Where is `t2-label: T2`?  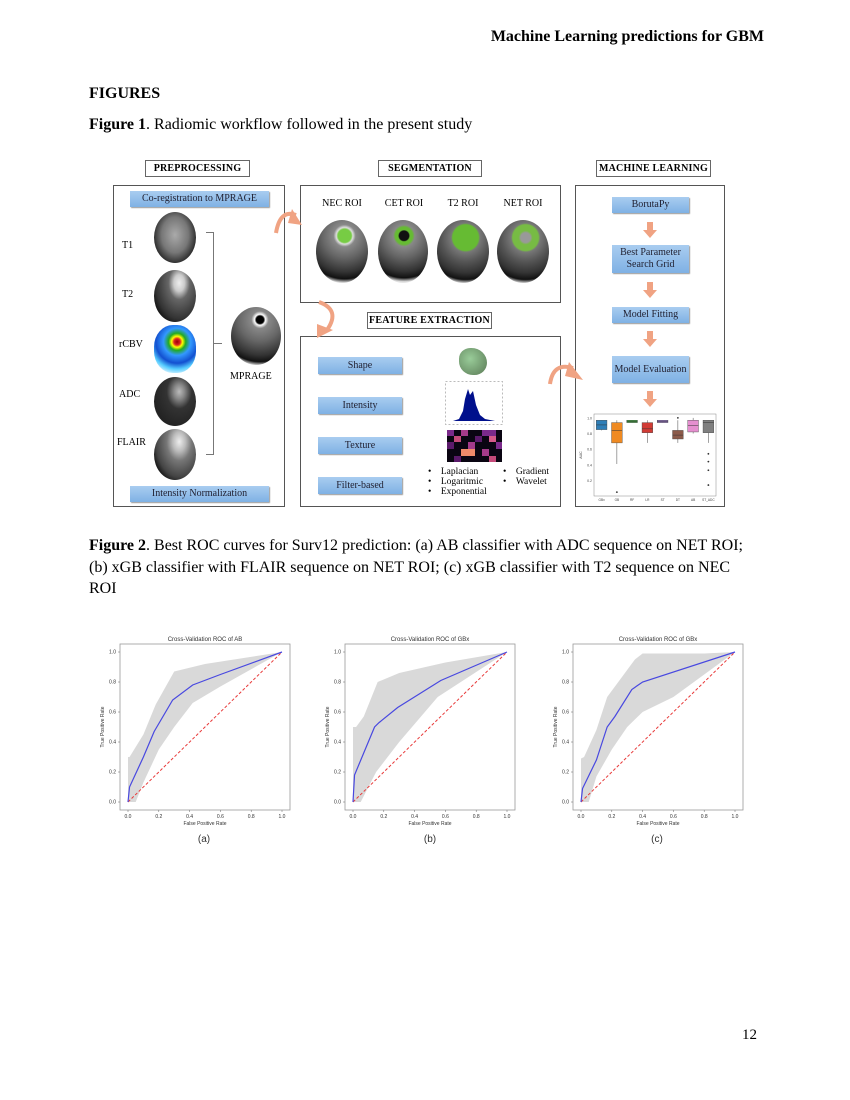
t2-label: T2 is located at coordinates (128, 294).